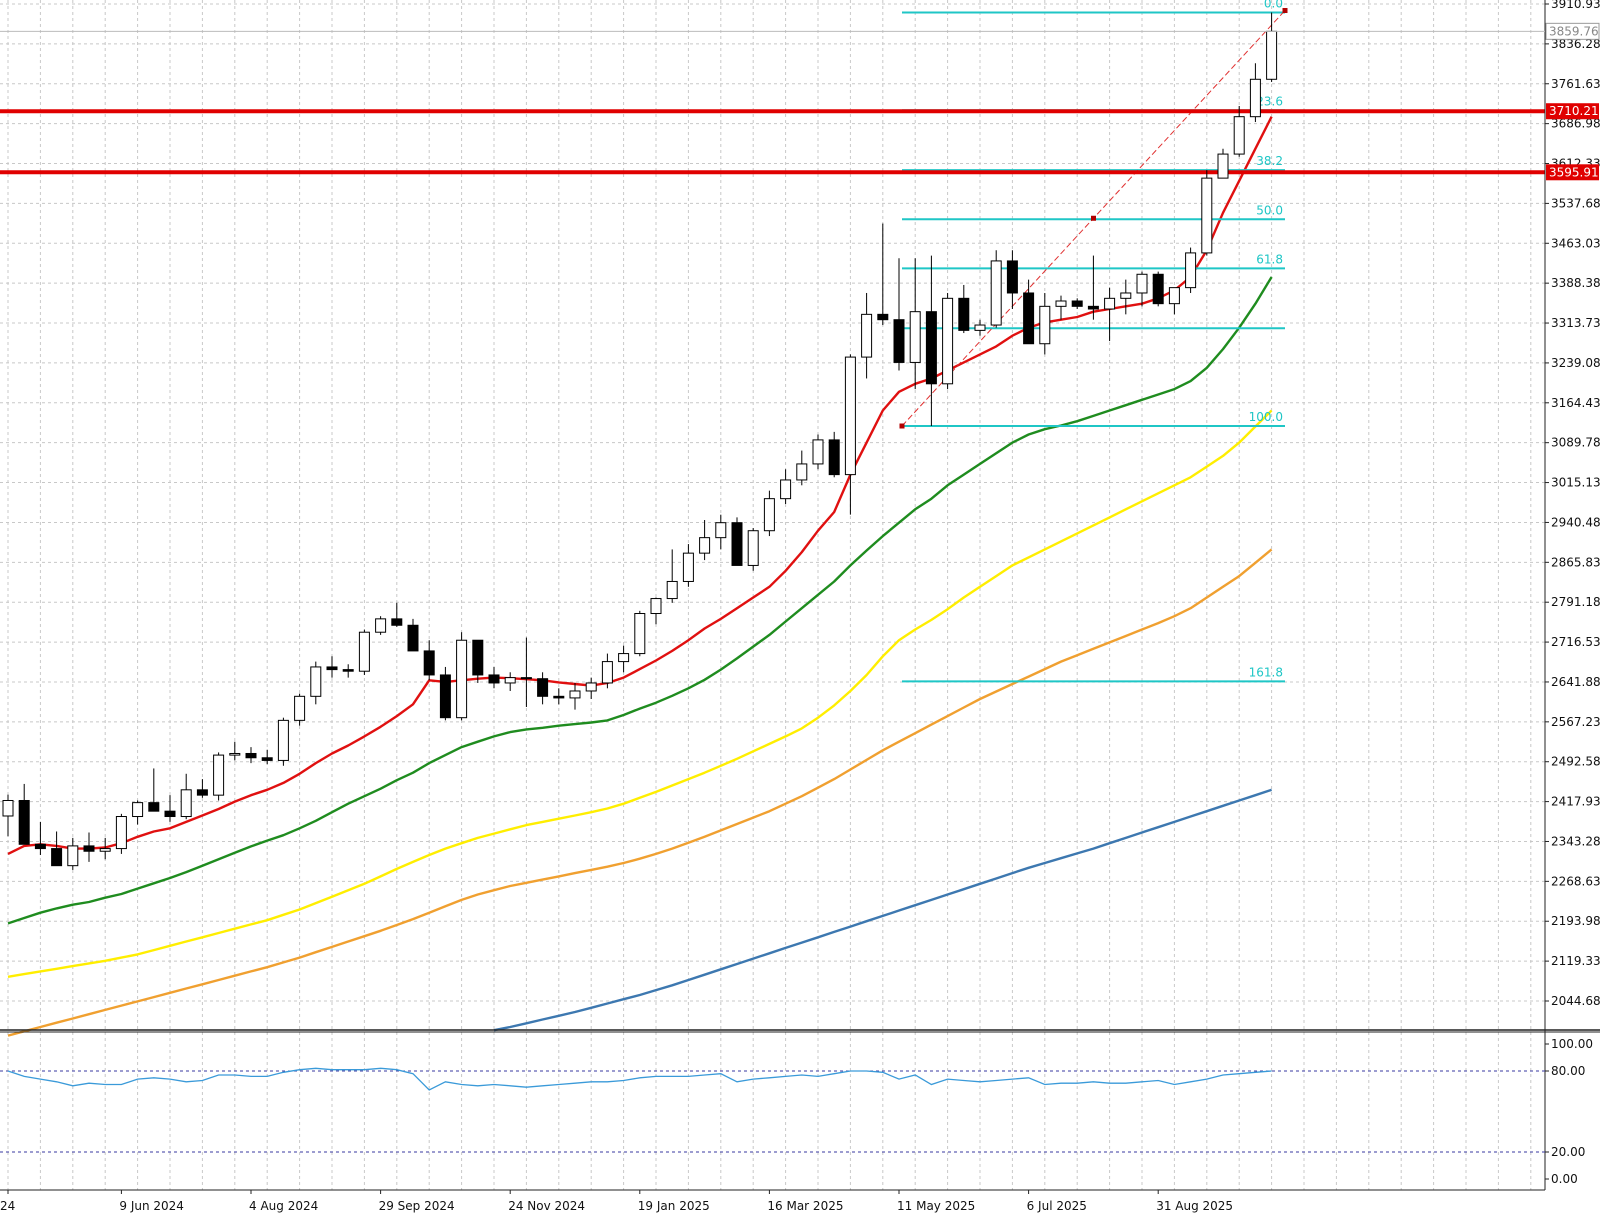 Image resolution: width=1600 pixels, height=1220 pixels. What do you see at coordinates (1575, 802) in the screenshot?
I see `price-axis-label: 2417.93` at bounding box center [1575, 802].